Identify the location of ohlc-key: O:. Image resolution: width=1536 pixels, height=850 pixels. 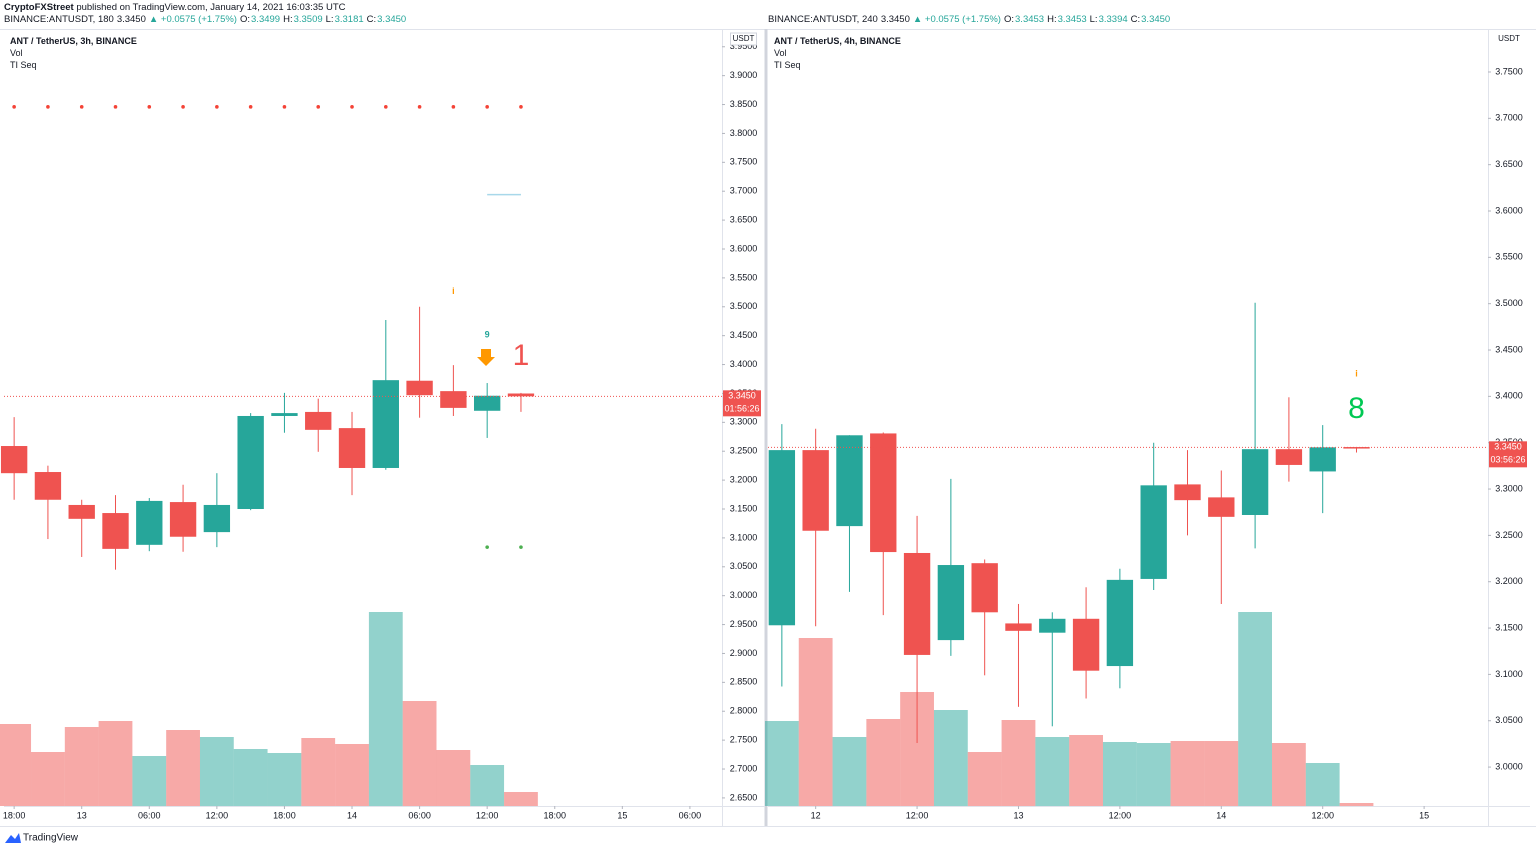
(1009, 19).